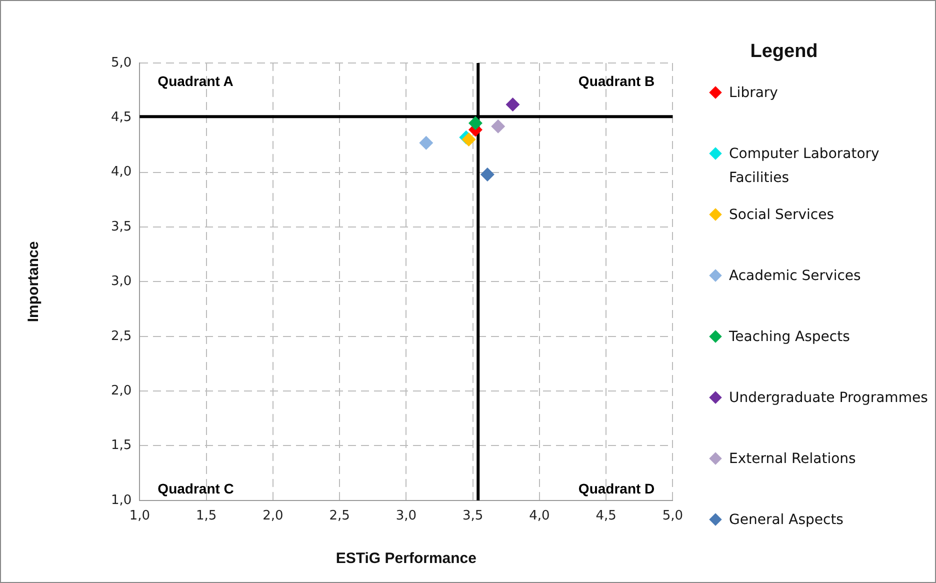 The image size is (936, 583). What do you see at coordinates (616, 488) in the screenshot?
I see `annotation: Quadrant D` at bounding box center [616, 488].